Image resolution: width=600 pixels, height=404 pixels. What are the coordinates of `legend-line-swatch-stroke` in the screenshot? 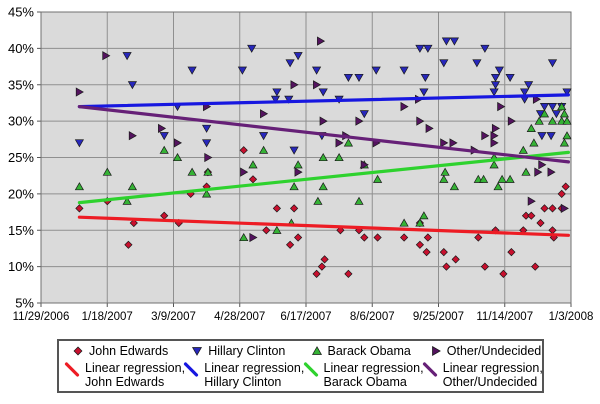 It's located at (429, 369).